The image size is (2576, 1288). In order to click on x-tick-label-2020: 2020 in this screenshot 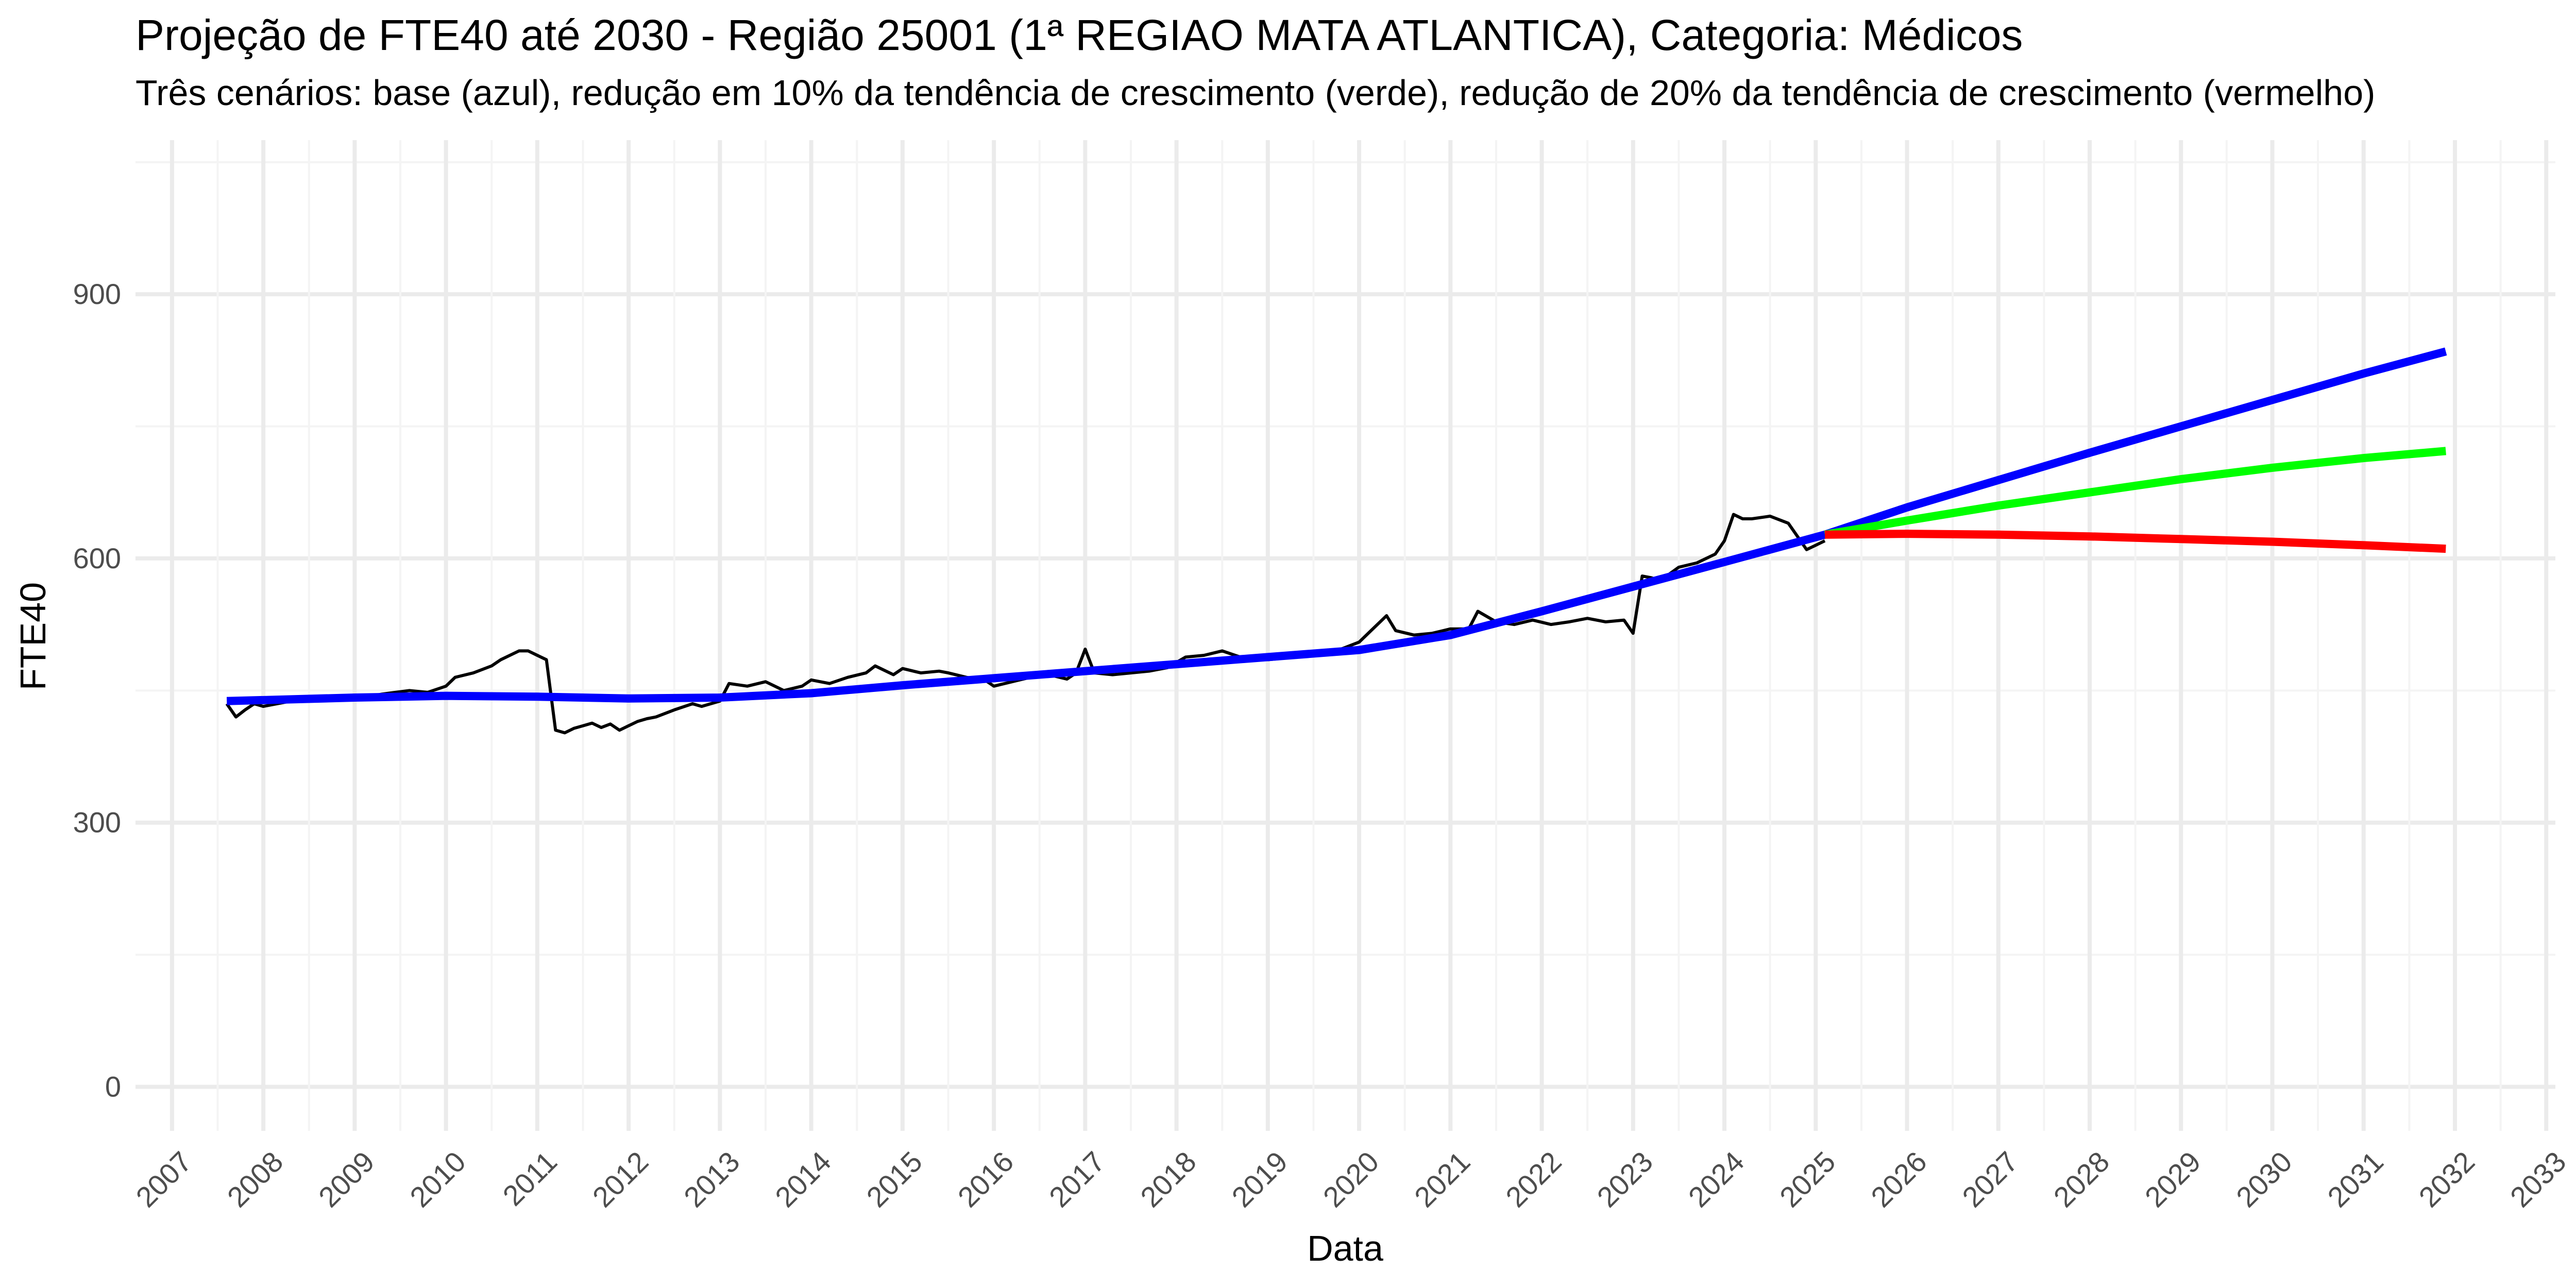, I will do `click(1351, 1179)`.